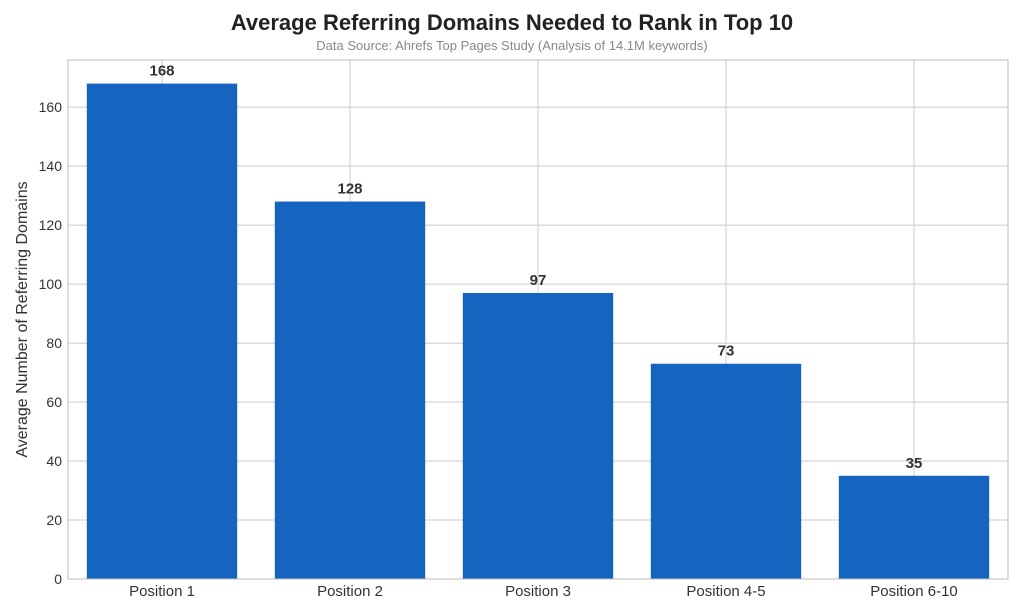  Describe the element at coordinates (58, 579) in the screenshot. I see `y-tick-label-0: 0` at that location.